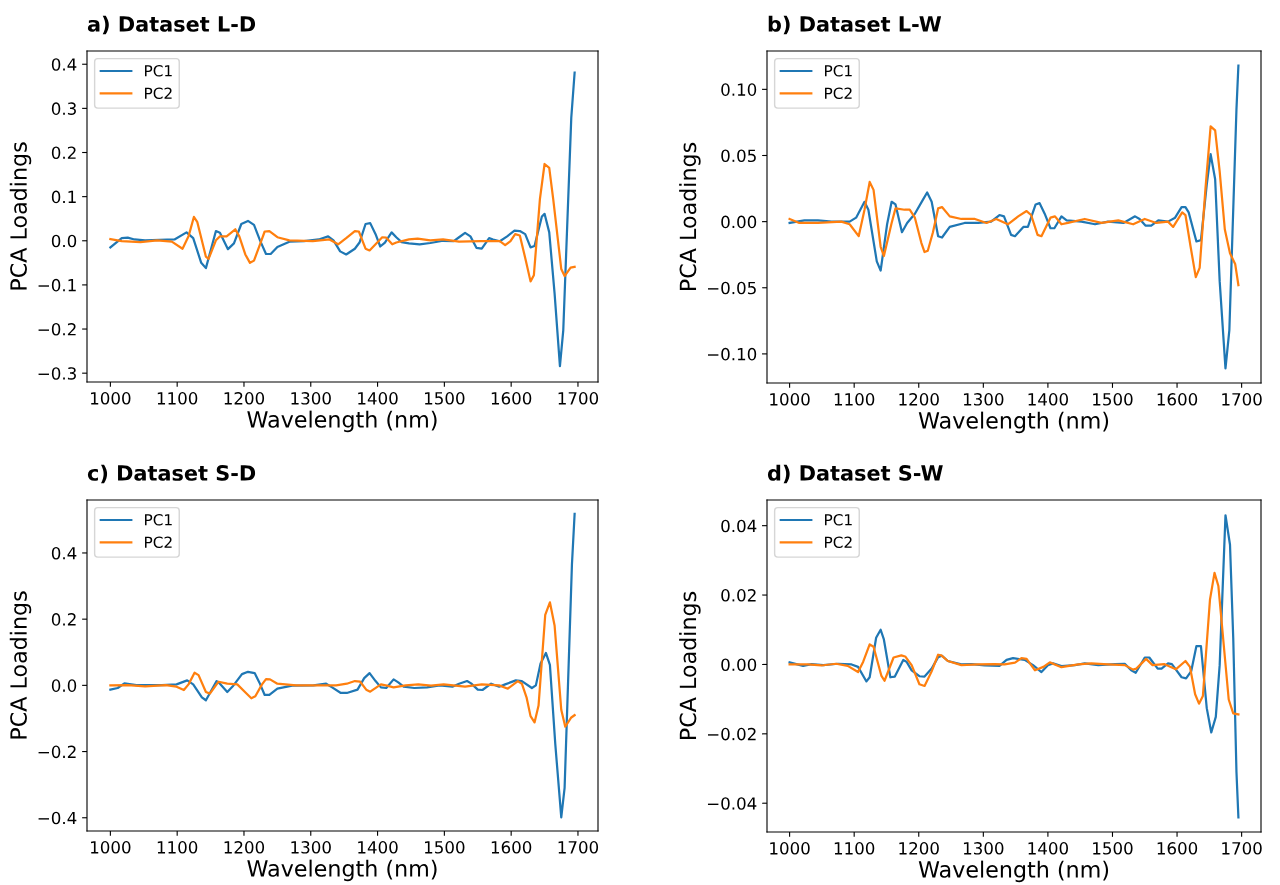  What do you see at coordinates (731, 288) in the screenshot?
I see `y-tick-label: −0.05` at bounding box center [731, 288].